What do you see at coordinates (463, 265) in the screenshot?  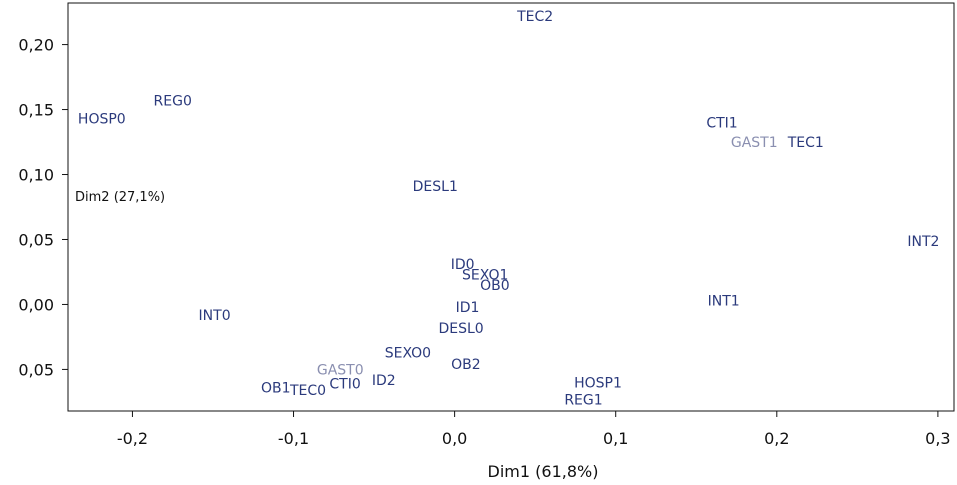 I see `point-label: ID0` at bounding box center [463, 265].